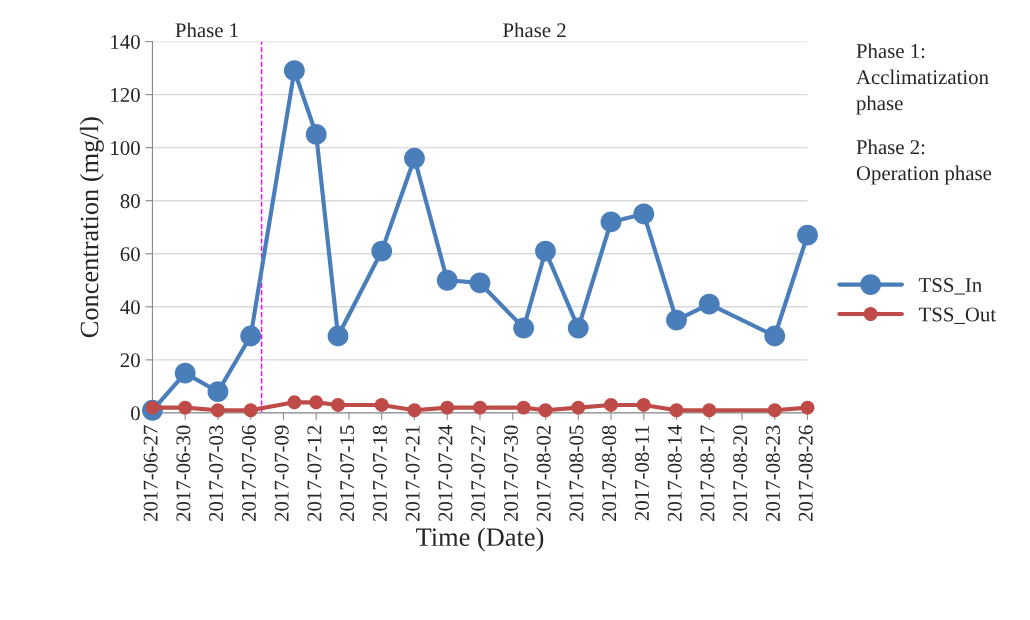 This screenshot has width=1030, height=620. What do you see at coordinates (740, 473) in the screenshot?
I see `x-tick-label: 2017-08-20` at bounding box center [740, 473].